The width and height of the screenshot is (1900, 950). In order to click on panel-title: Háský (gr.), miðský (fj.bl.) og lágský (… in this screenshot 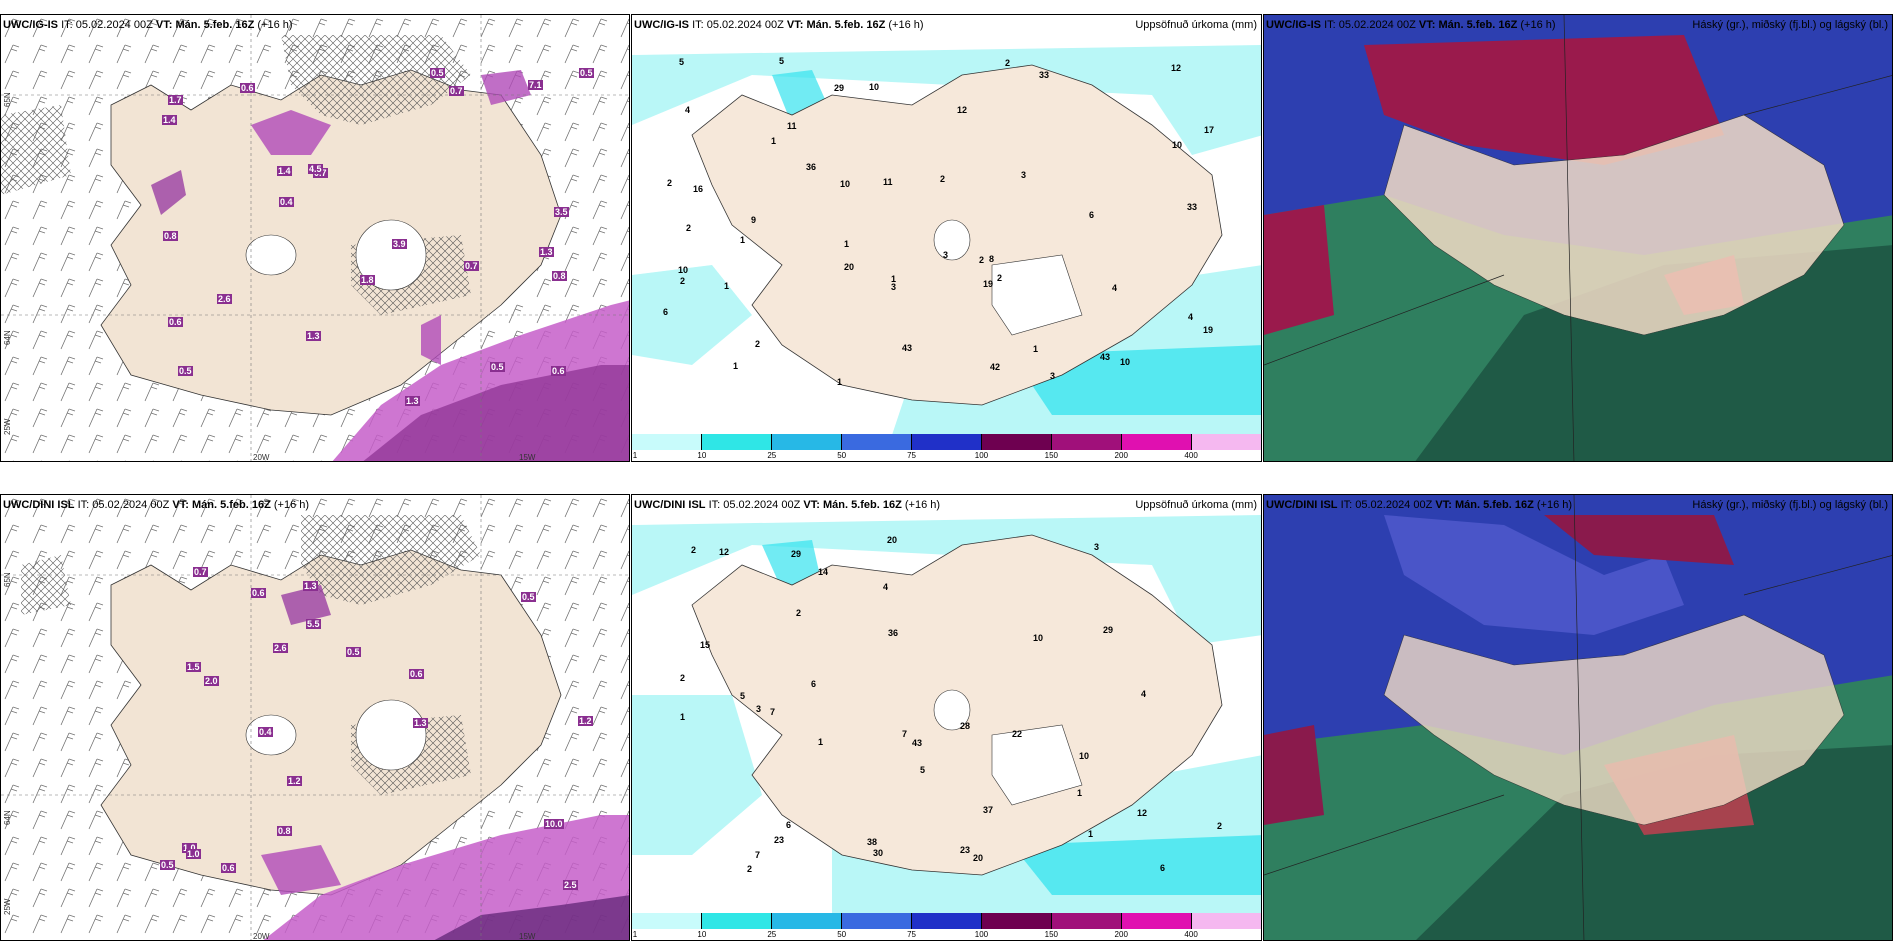, I will do `click(1790, 25)`.